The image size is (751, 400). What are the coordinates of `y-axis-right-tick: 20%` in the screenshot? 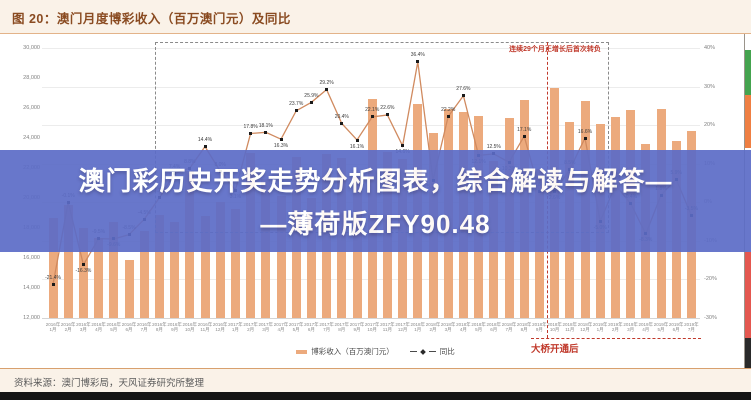 It's located at (710, 125).